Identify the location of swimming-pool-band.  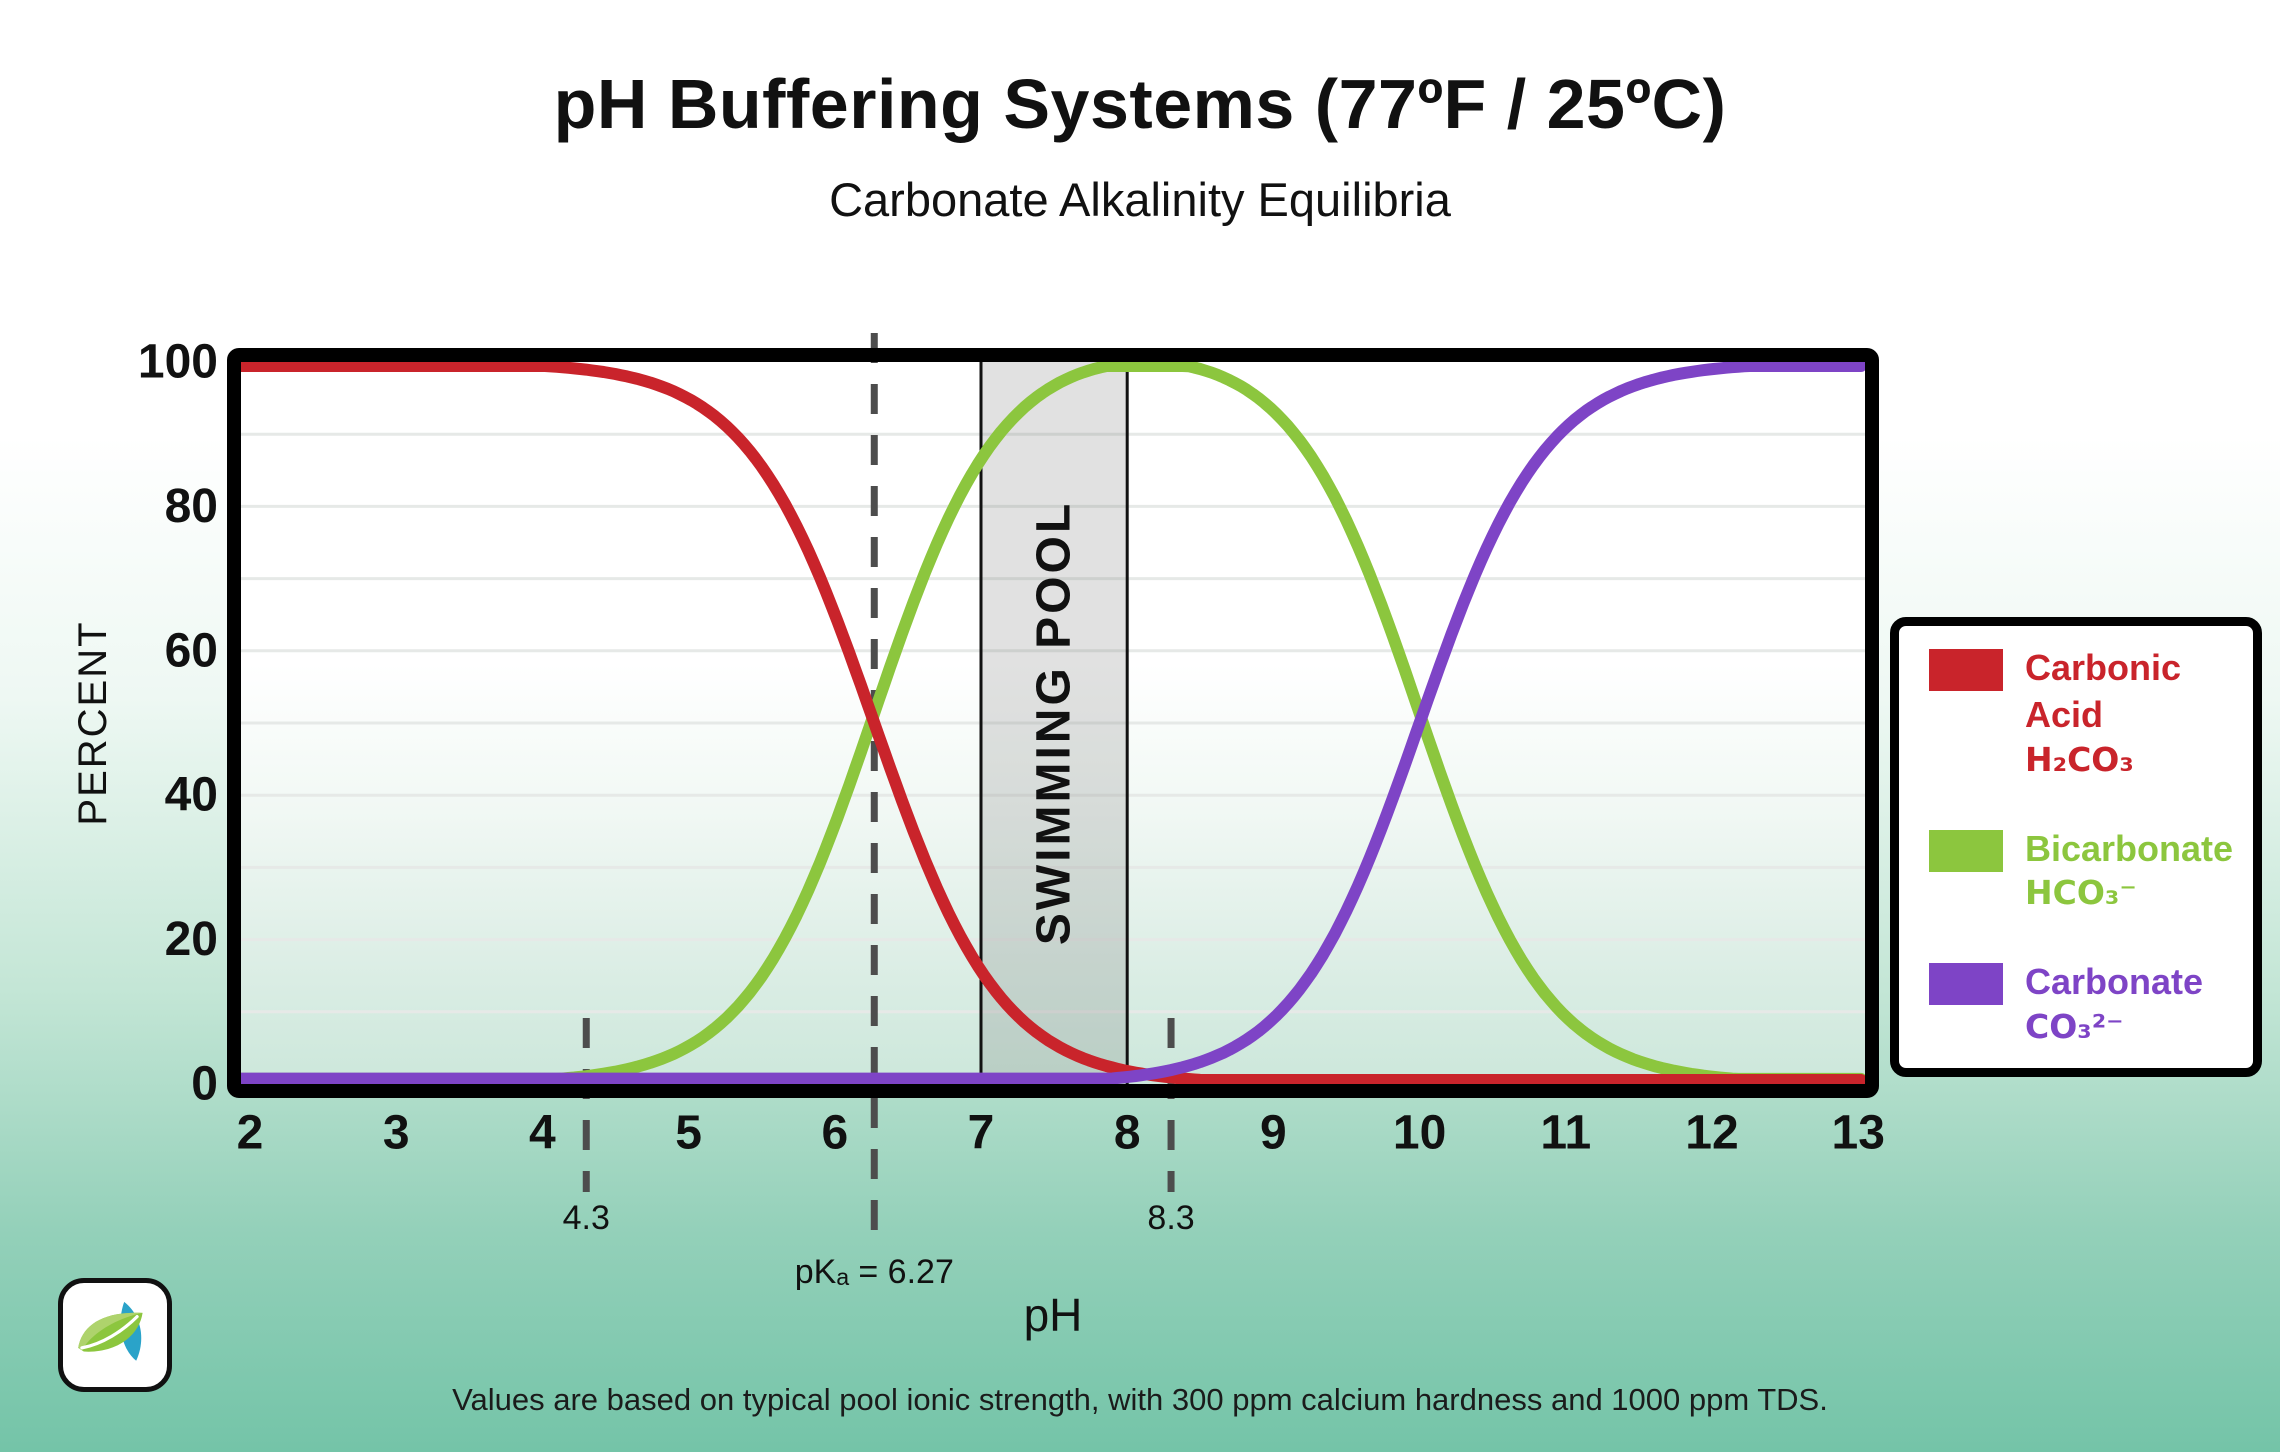
(1054, 723).